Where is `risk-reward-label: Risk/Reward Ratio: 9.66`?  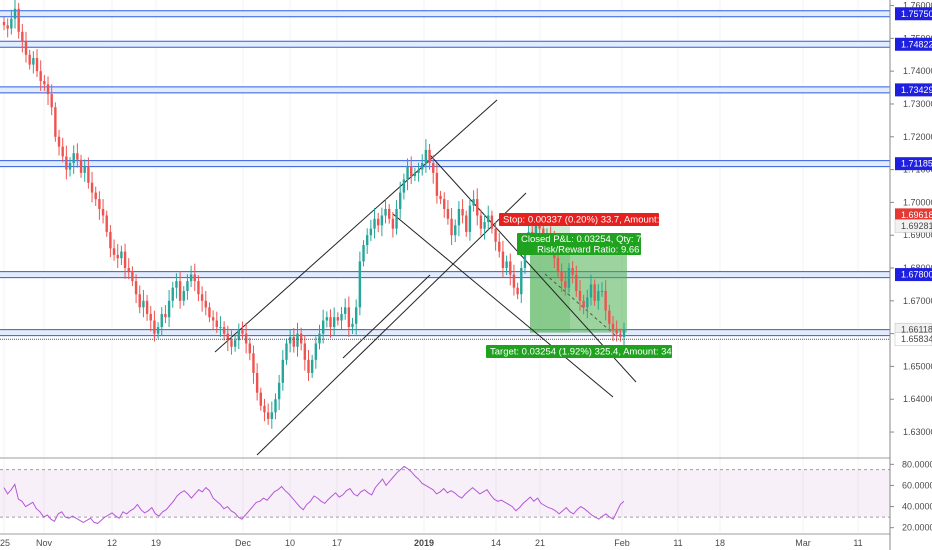 risk-reward-label: Risk/Reward Ratio: 9.66 is located at coordinates (588, 250).